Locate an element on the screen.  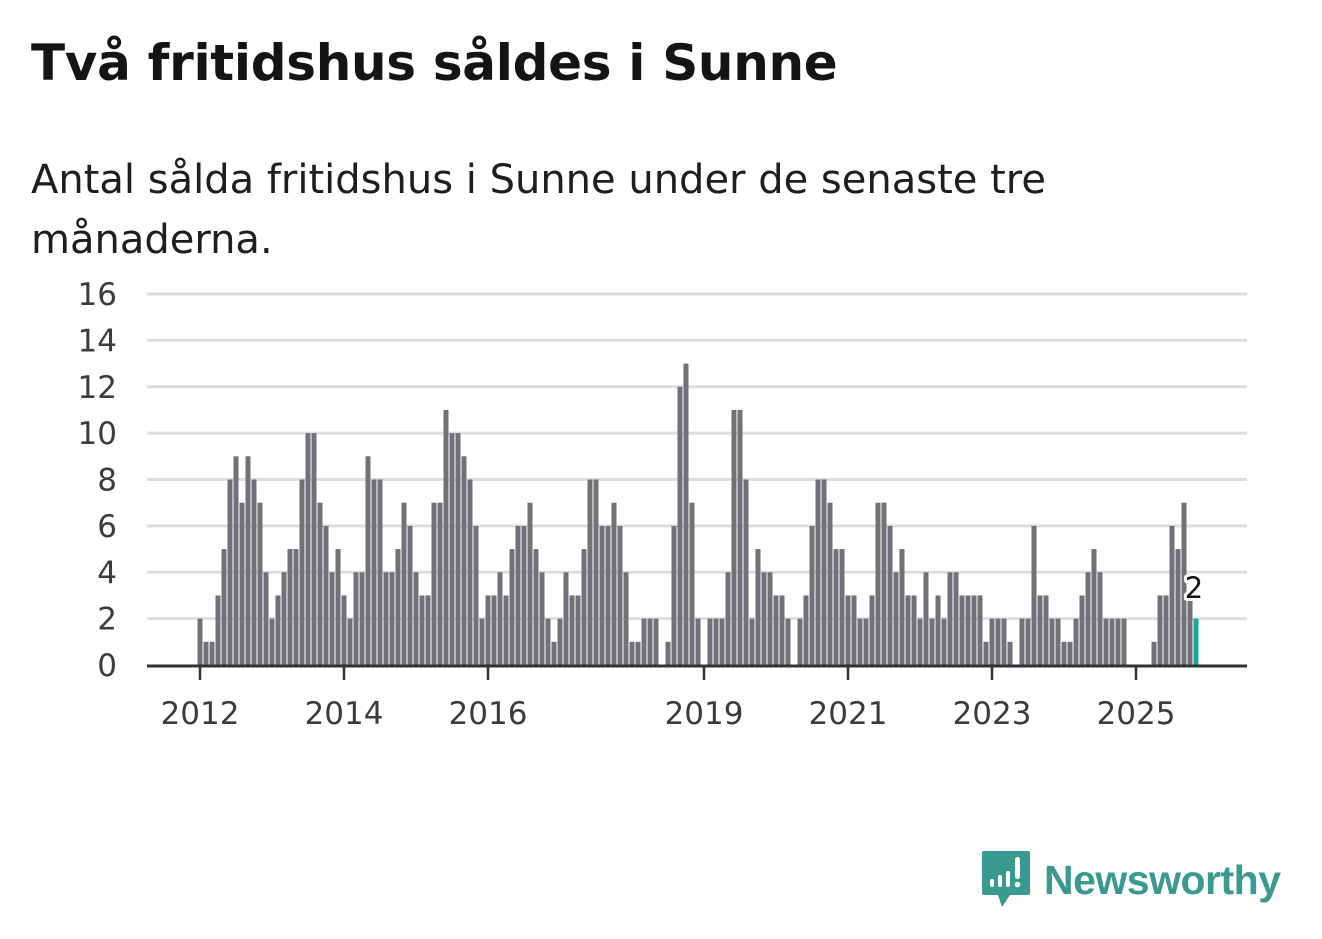
y-tick-label: 4 is located at coordinates (107, 573).